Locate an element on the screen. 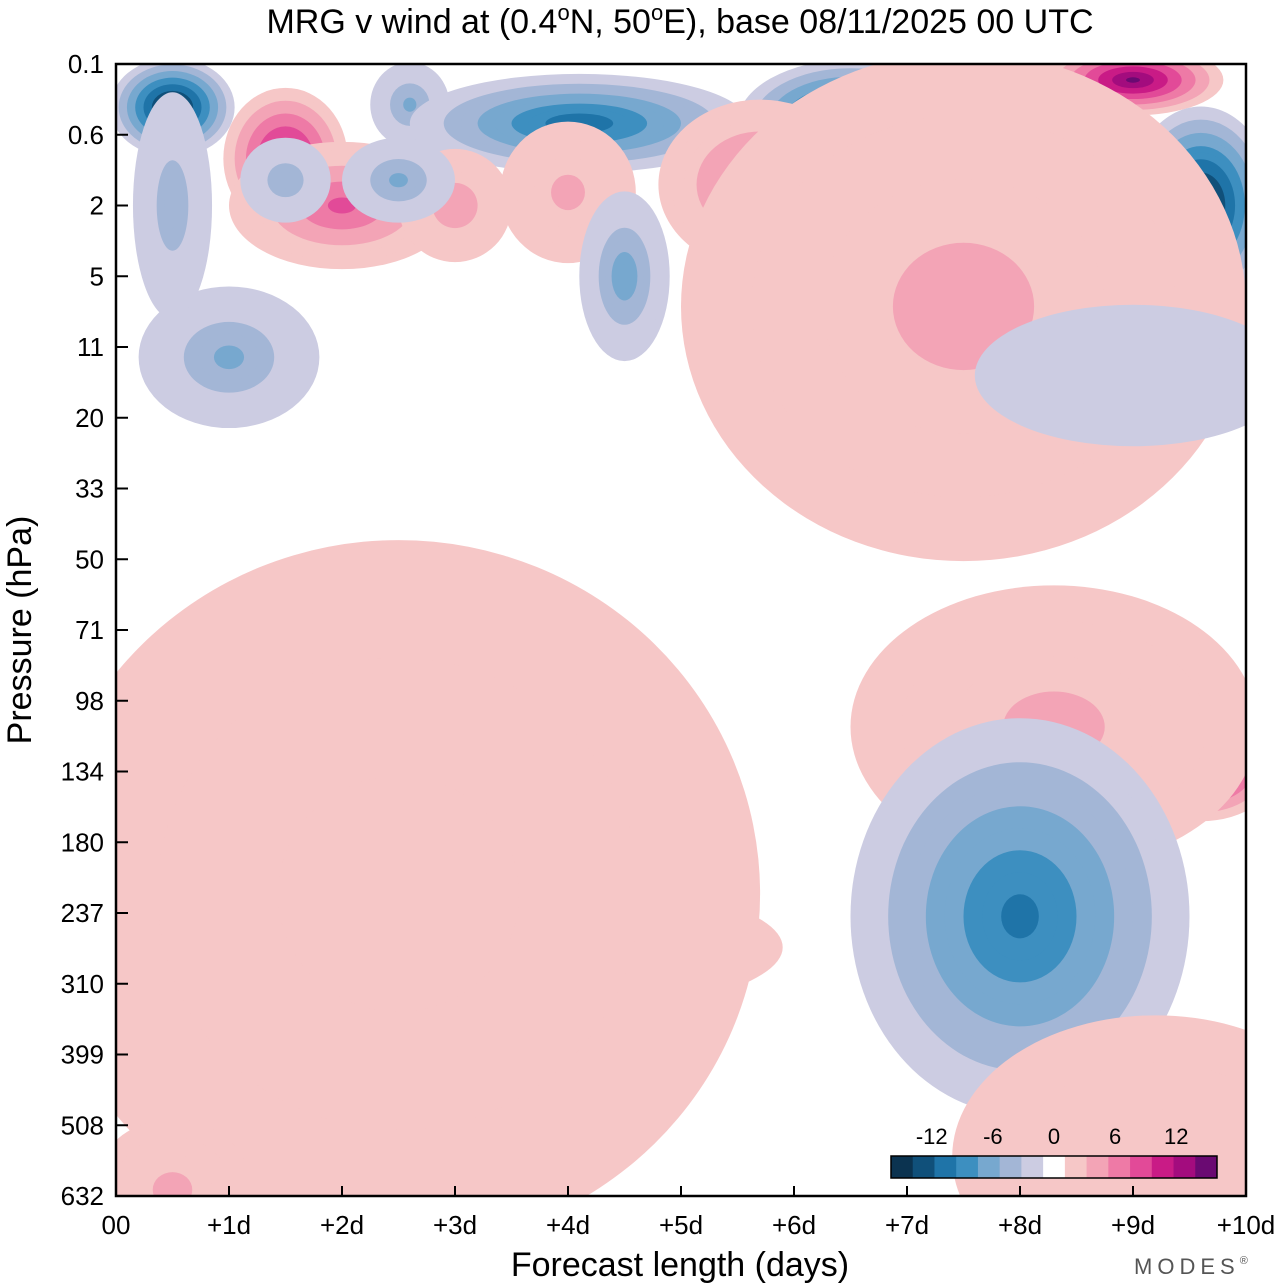 The height and width of the screenshot is (1286, 1280). x-tick-label: +4d is located at coordinates (568, 1225).